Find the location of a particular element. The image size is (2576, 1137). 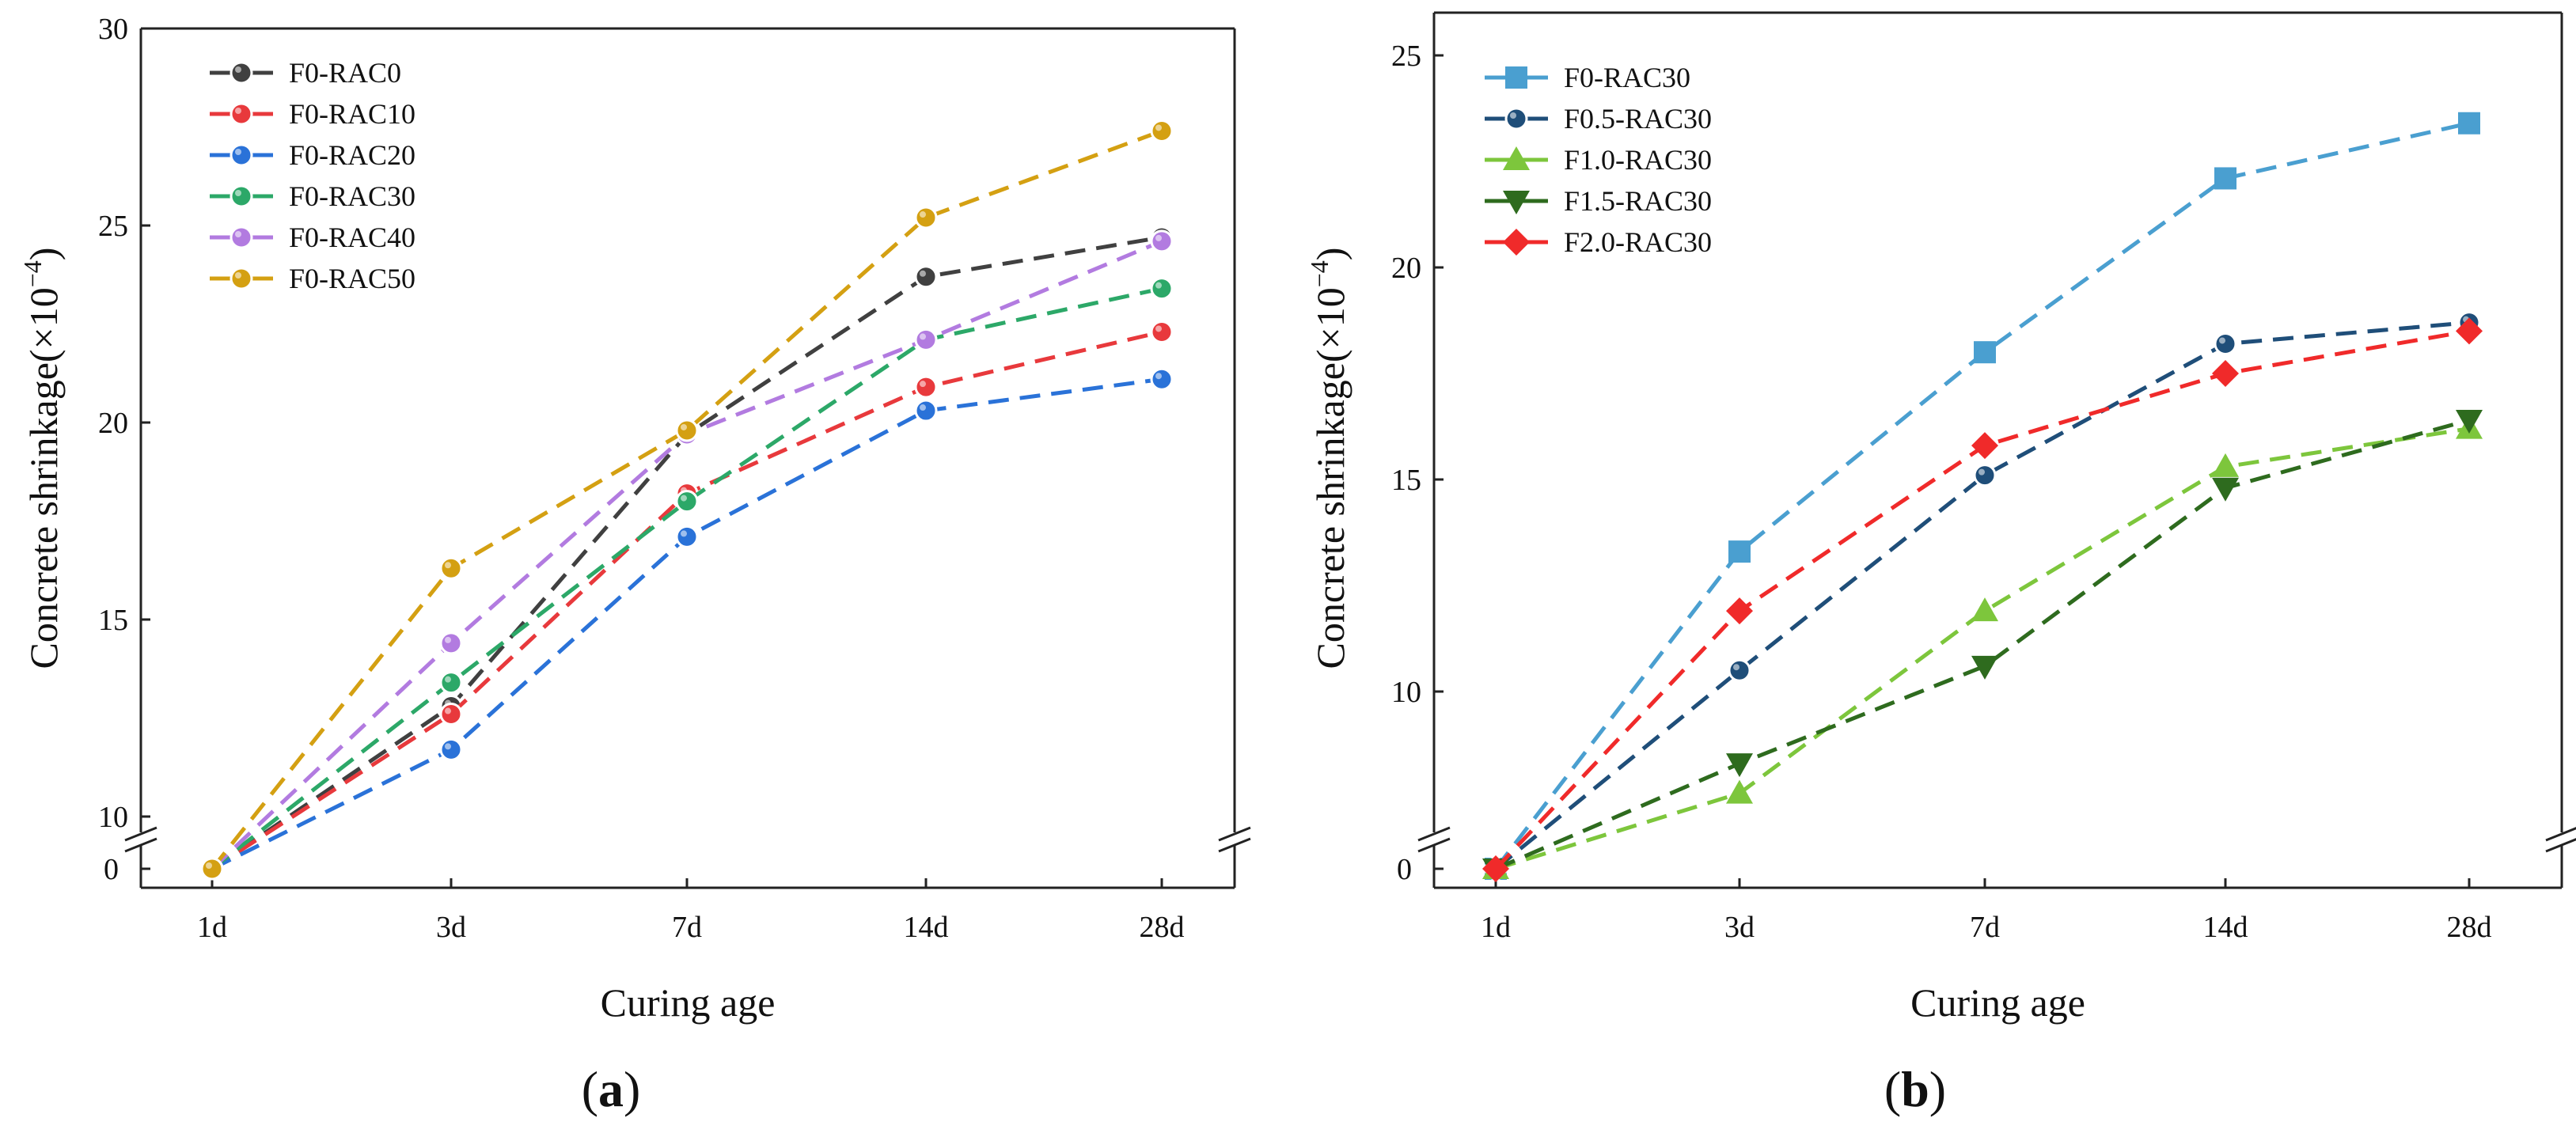

y-axis-title-main: Concrete shrinkage(×10 is located at coordinates (43, 478).